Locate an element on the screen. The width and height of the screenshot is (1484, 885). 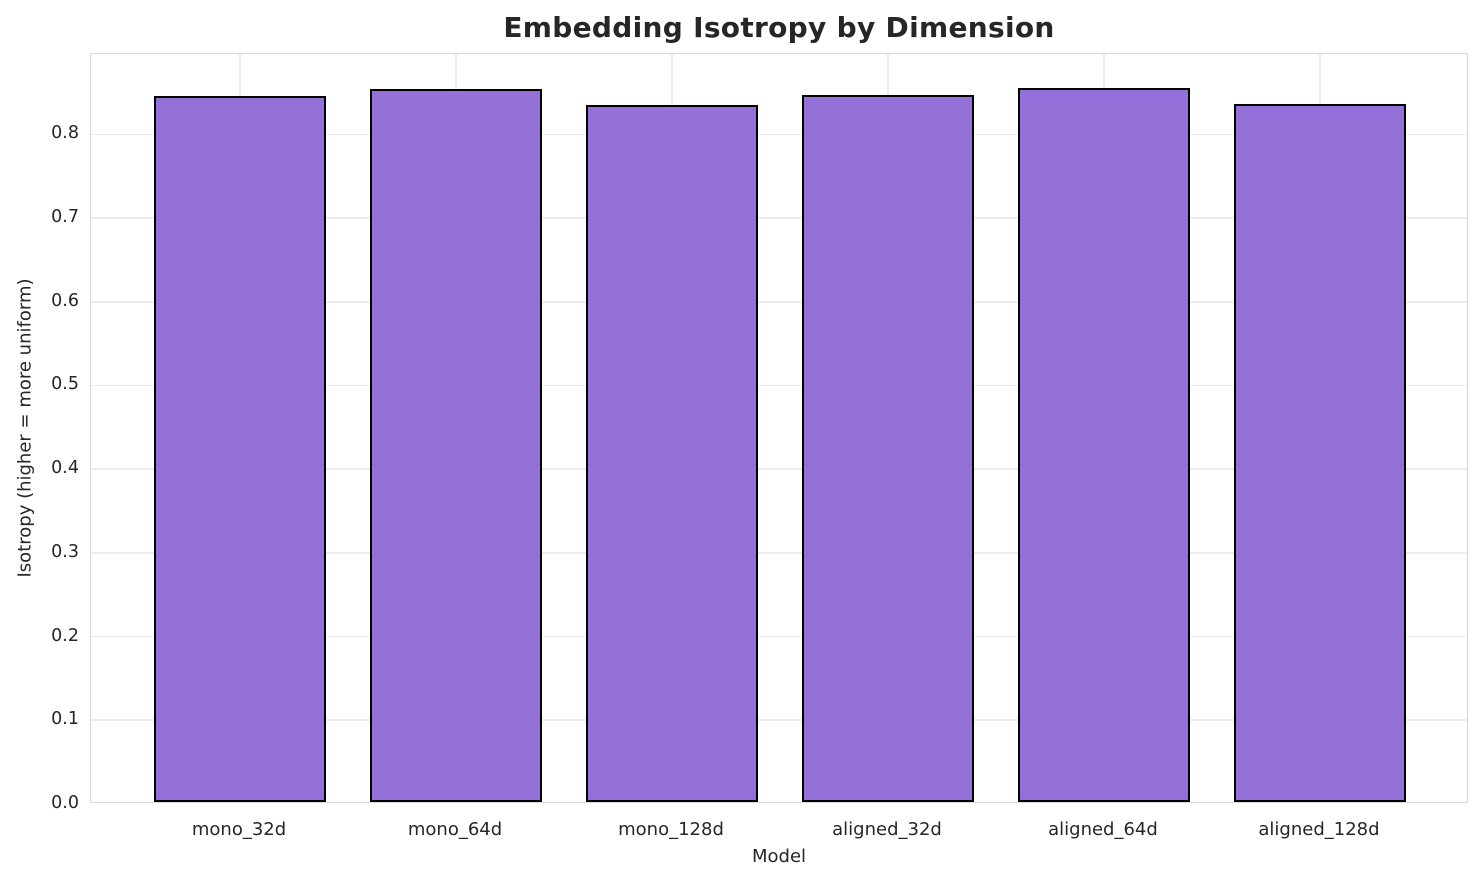
x-tick-label: mono_64d is located at coordinates (455, 829).